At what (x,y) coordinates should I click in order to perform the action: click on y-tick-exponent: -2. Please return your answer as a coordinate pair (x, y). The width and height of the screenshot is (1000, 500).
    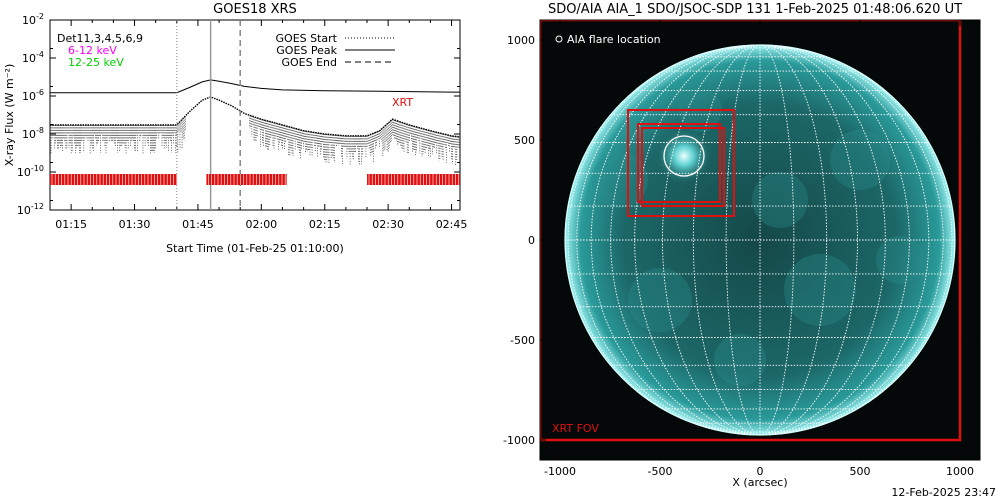
    Looking at the image, I should click on (40, 16).